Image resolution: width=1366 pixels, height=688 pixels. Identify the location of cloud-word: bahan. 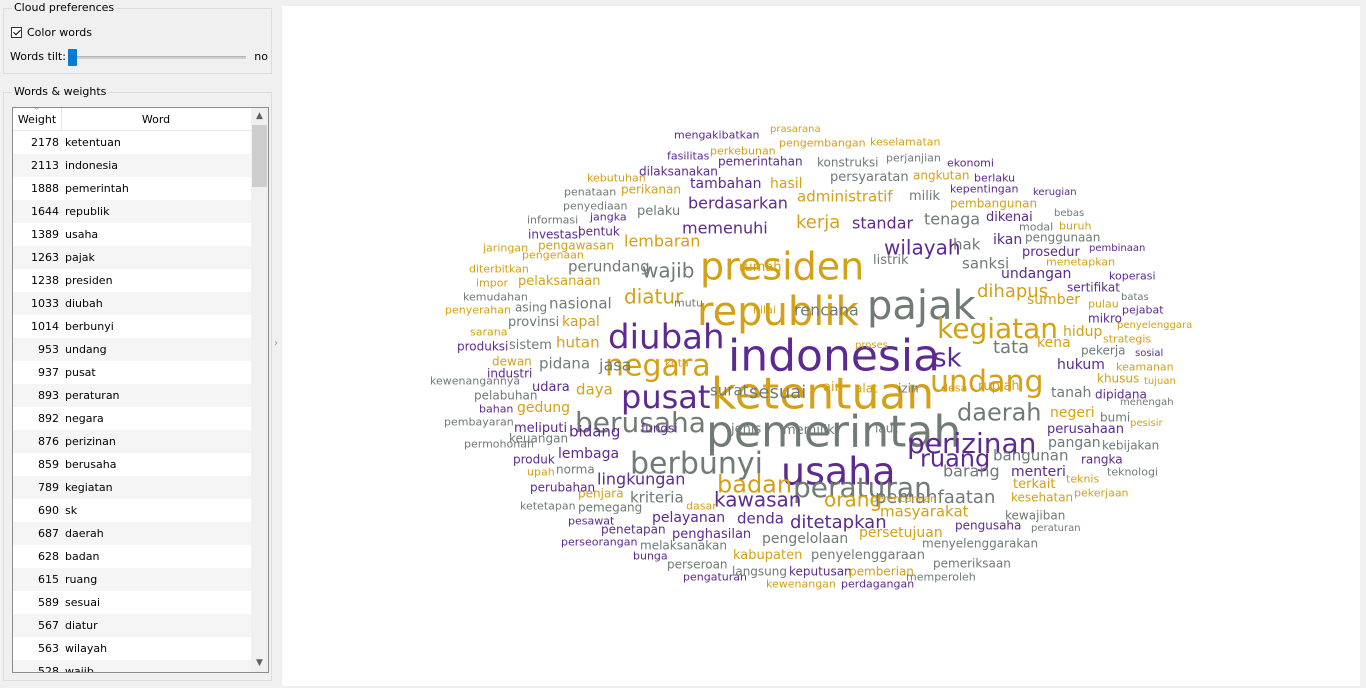
(496, 409).